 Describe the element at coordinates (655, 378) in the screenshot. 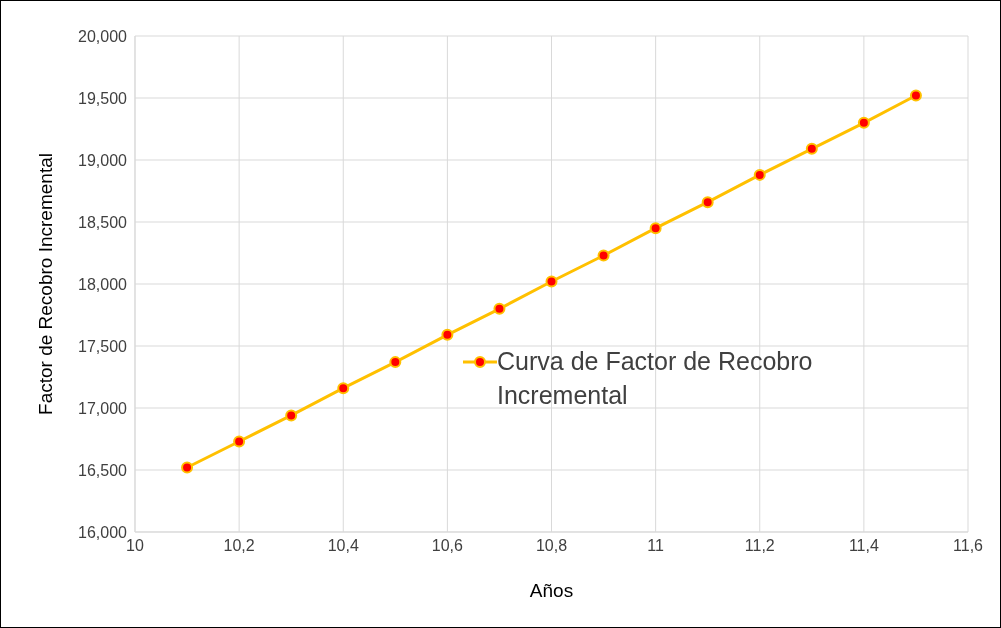

I see `legend-label: Curva de Factor de Recobro Incremental` at that location.